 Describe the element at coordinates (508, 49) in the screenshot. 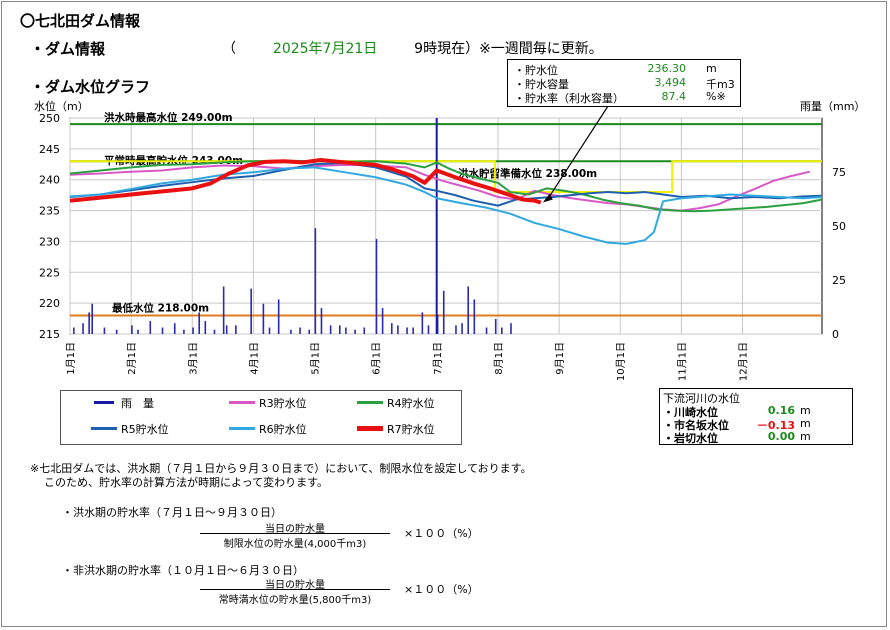

I see `update-time-note: 9時現在）※一週間毎に更新。` at that location.